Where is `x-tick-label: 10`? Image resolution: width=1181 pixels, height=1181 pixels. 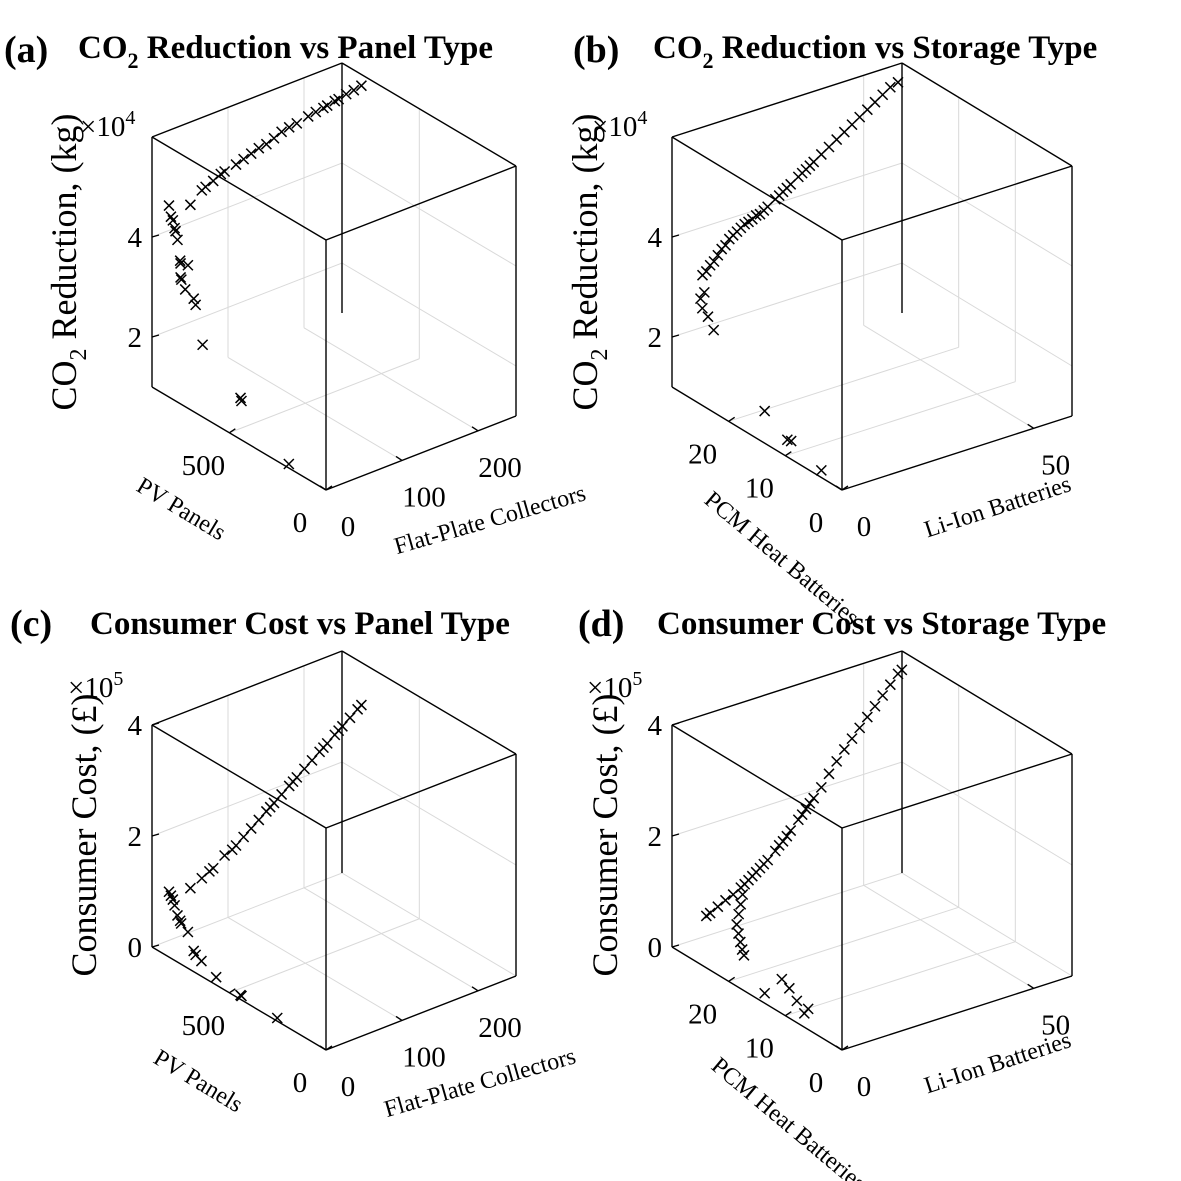
x-tick-label: 10 is located at coordinates (759, 1049).